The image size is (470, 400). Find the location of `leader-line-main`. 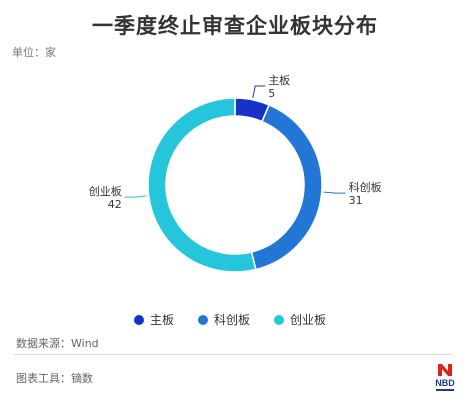

leader-line-main is located at coordinates (259, 91).